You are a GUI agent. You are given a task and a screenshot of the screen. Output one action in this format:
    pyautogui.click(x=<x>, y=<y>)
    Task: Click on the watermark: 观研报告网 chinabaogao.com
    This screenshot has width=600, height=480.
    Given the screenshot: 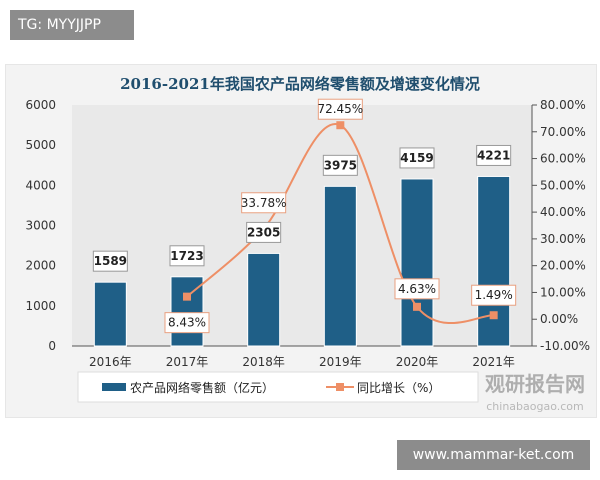 What is the action you would take?
    pyautogui.click(x=535, y=392)
    